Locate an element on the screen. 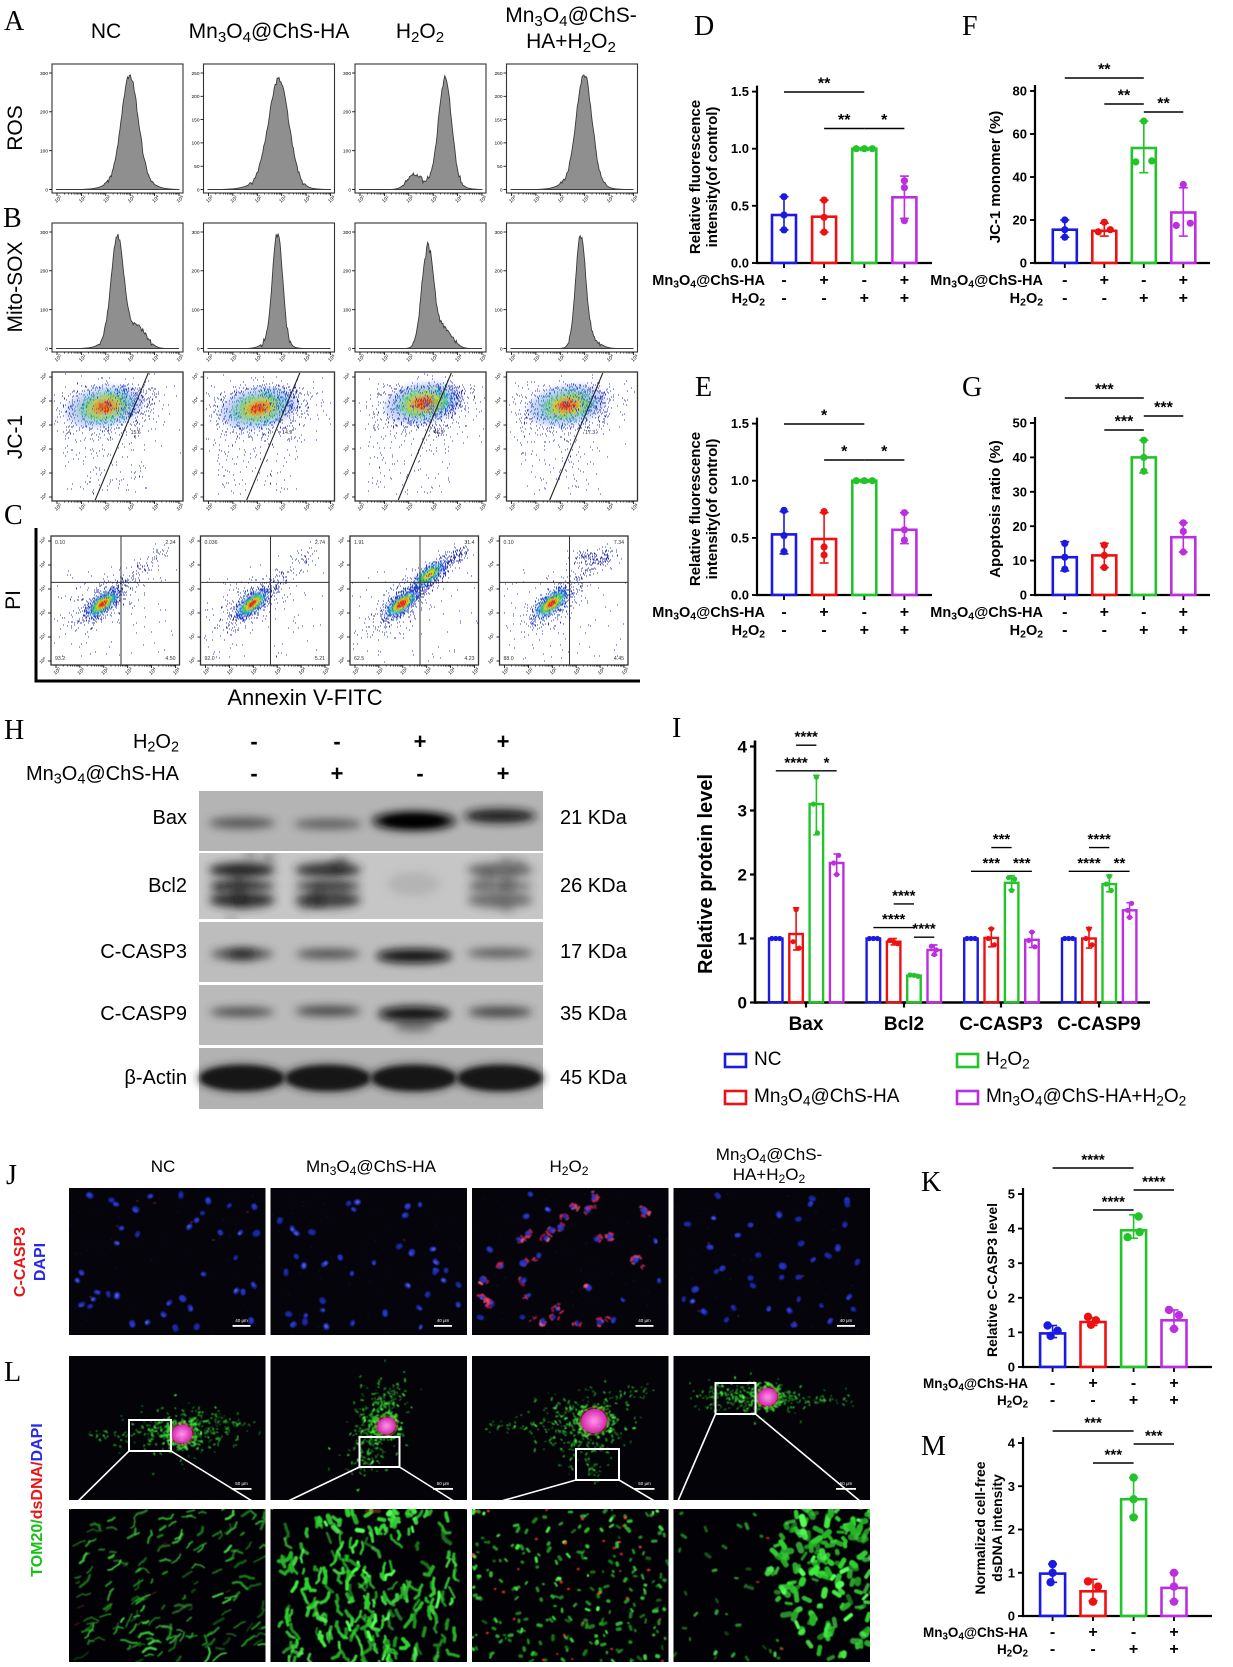 Image resolution: width=1233 pixels, height=1667 pixels. svg-text: C-CASP9 is located at coordinates (143, 1014).